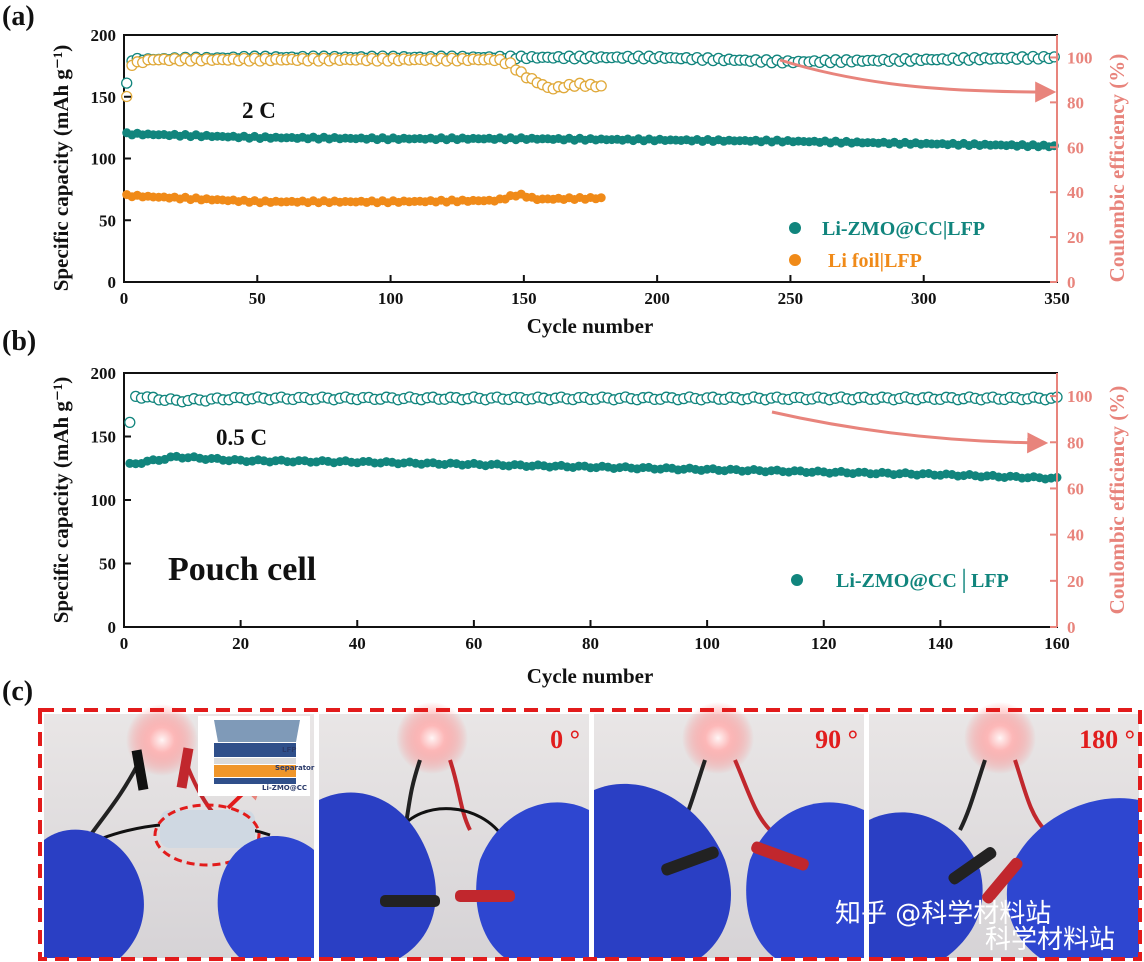  Describe the element at coordinates (1107, 739) in the screenshot. I see `bend-angle-180: 180 °` at that location.